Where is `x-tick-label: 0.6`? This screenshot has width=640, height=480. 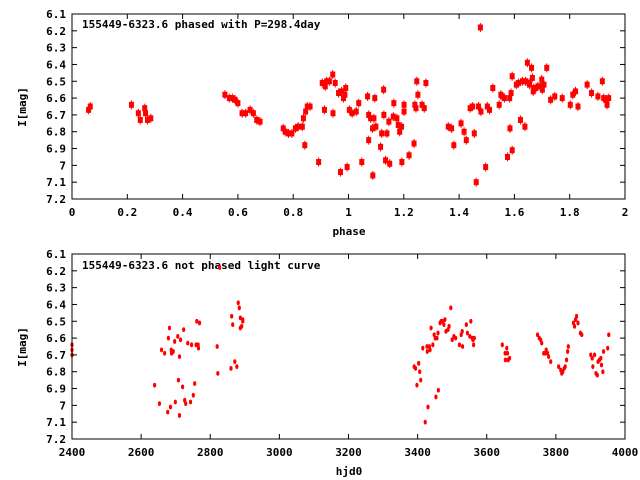
x-tick-label: 0.6 is located at coordinates (238, 212).